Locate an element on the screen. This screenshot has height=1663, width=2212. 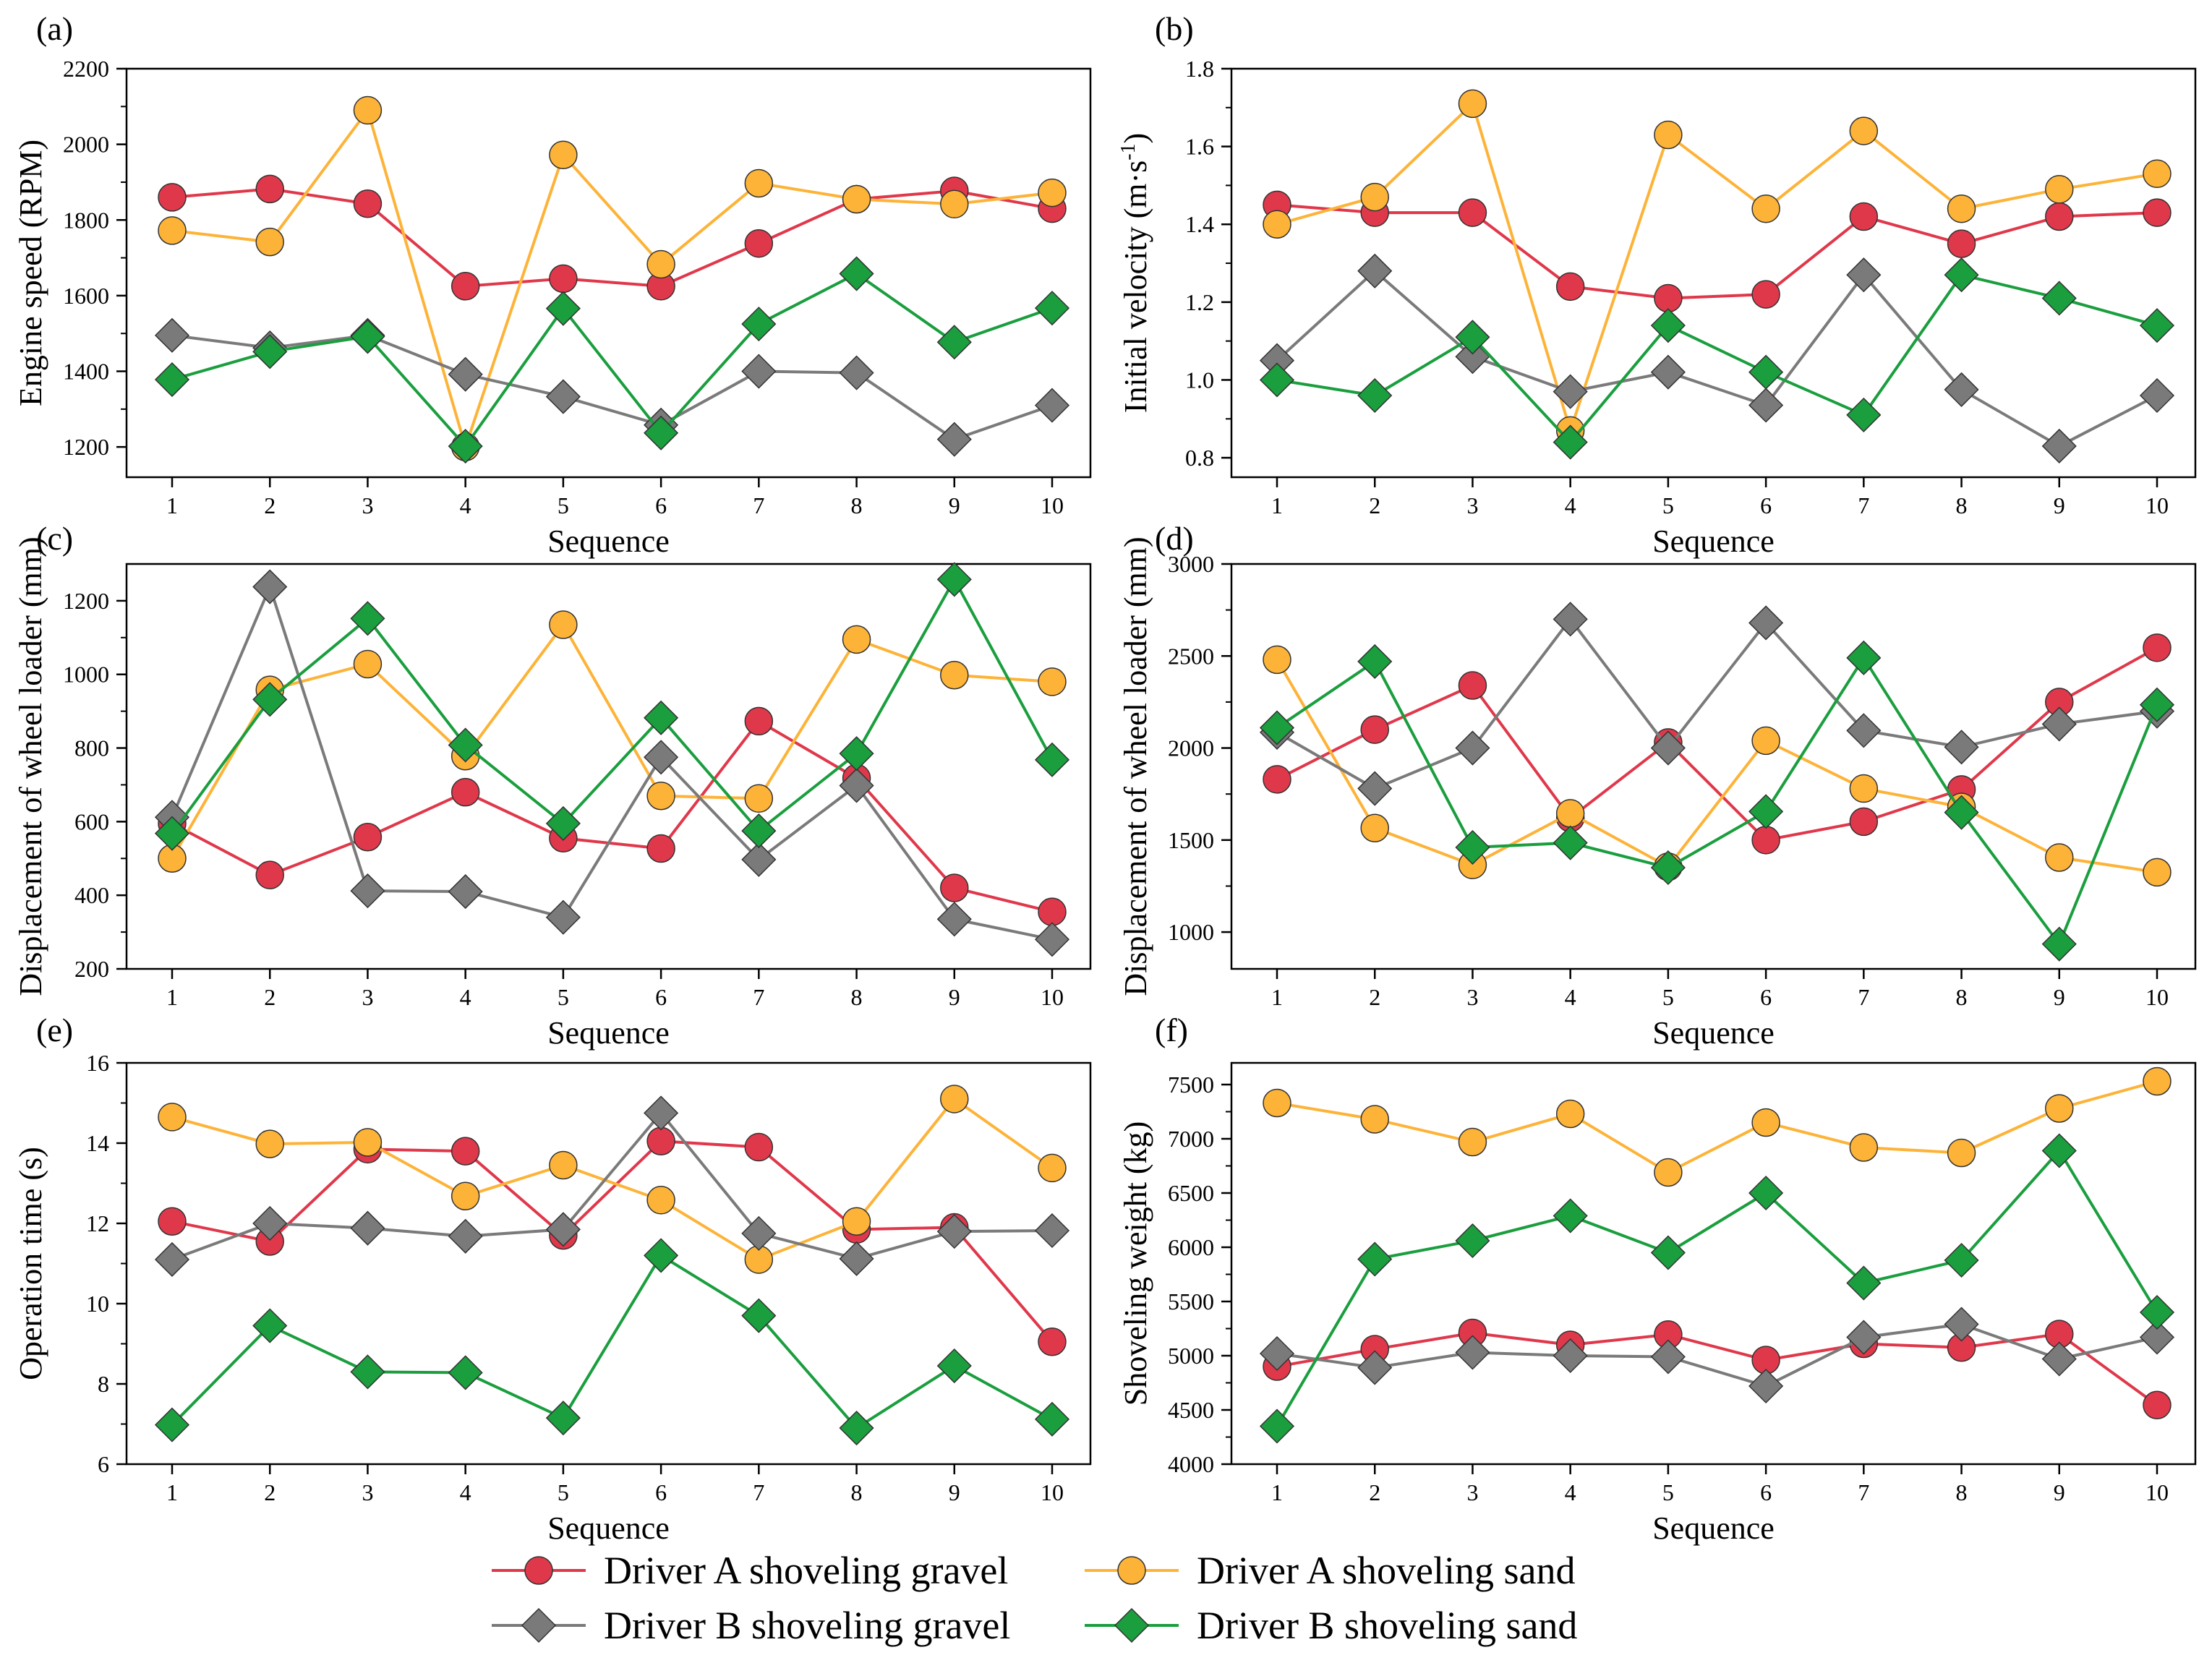
x-tick-label: 5 is located at coordinates (564, 997).